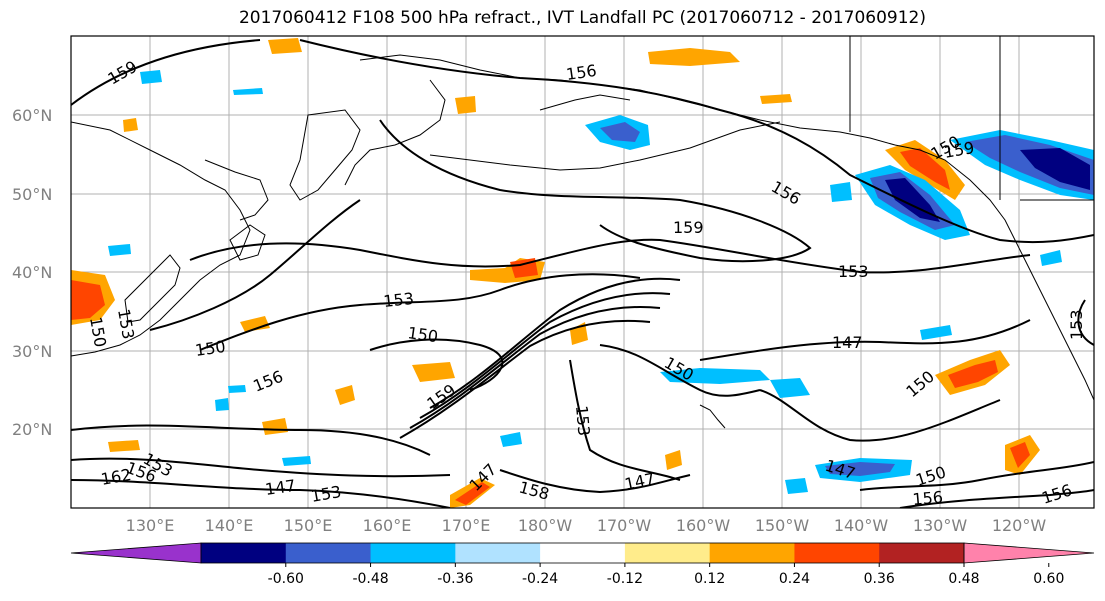 This screenshot has height=601, width=1105. What do you see at coordinates (940, 525) in the screenshot?
I see `lon-label: 130°W` at bounding box center [940, 525].